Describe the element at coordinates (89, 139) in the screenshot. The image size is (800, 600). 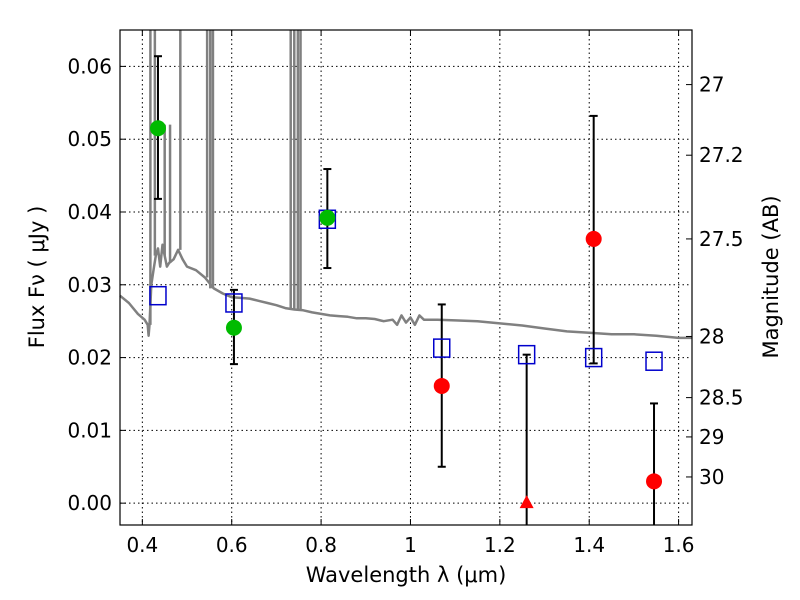
I see `y-tick-label: 0.05` at that location.